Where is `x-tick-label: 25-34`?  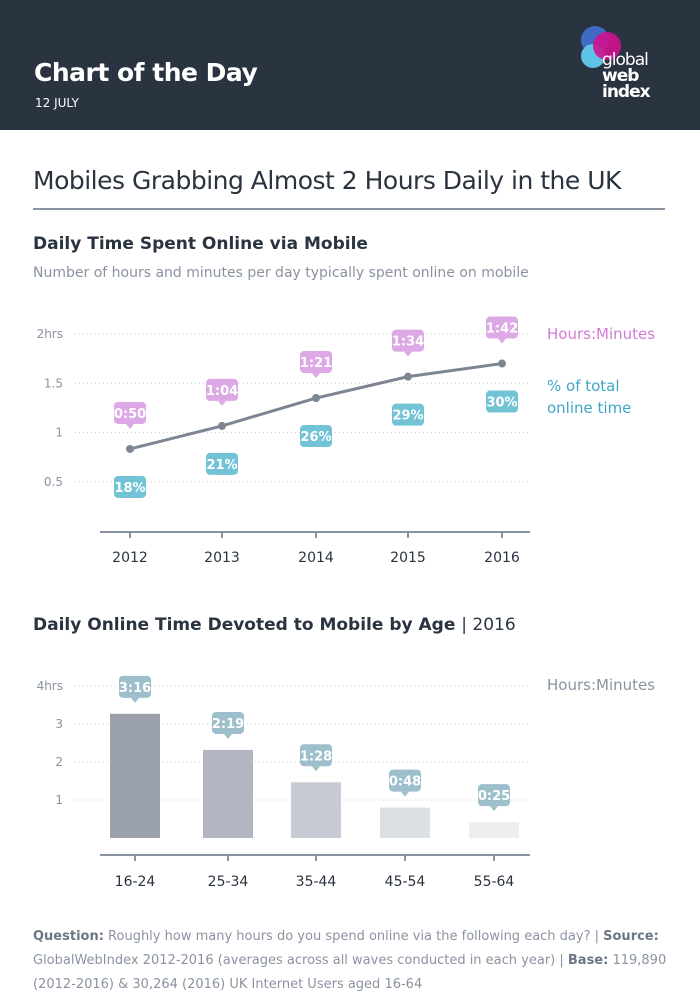
x-tick-label: 25-34 is located at coordinates (228, 882).